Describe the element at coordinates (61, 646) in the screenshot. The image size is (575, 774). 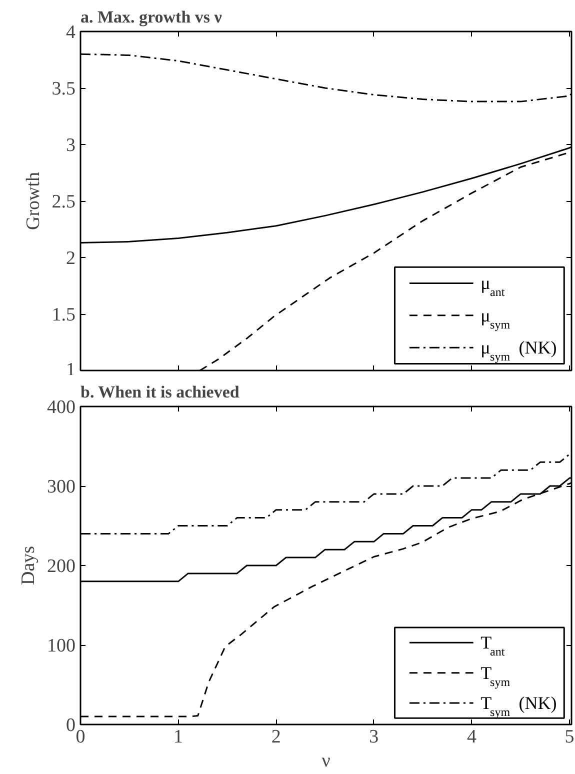
I see `y-tick-label: 100` at that location.